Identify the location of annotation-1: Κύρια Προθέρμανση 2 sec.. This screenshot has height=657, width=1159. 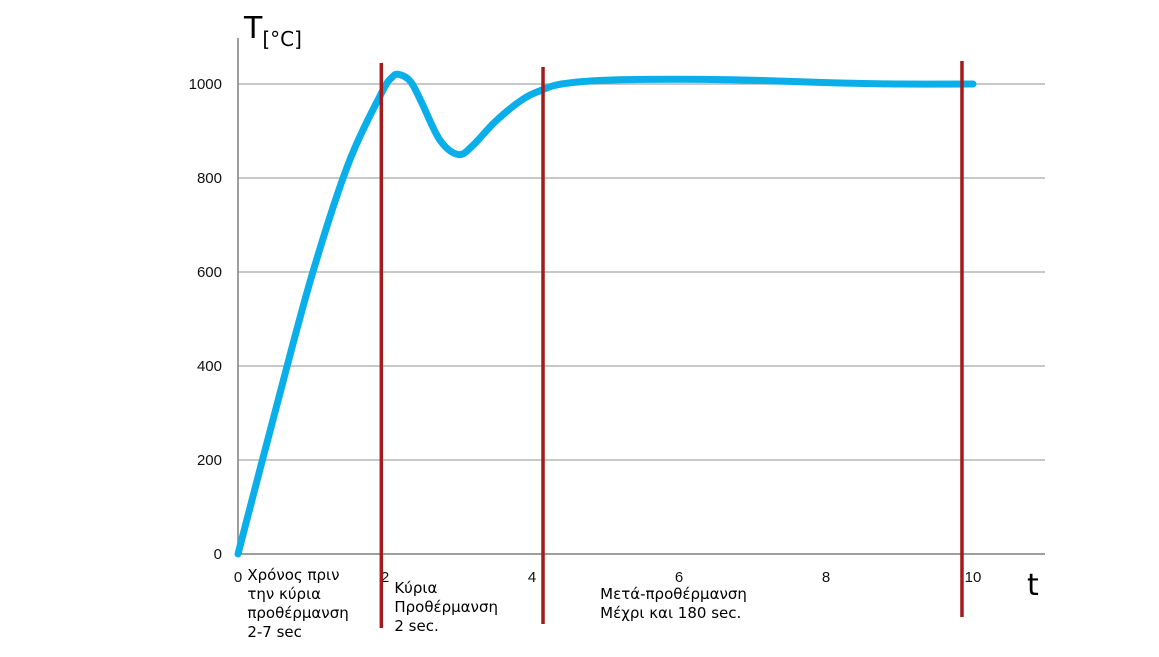
(446, 607).